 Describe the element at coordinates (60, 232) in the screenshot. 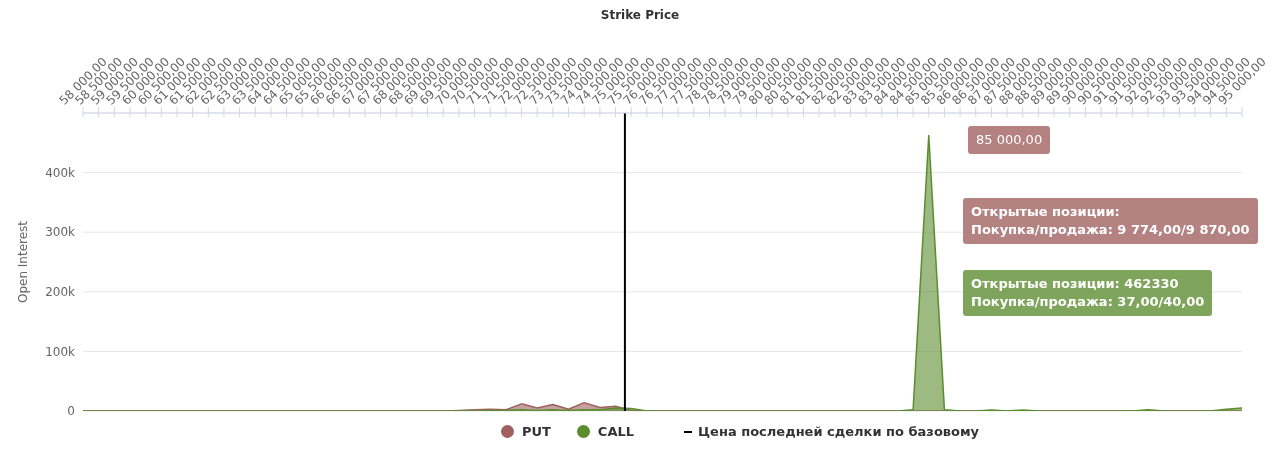

I see `y-tick-label: 300k` at that location.